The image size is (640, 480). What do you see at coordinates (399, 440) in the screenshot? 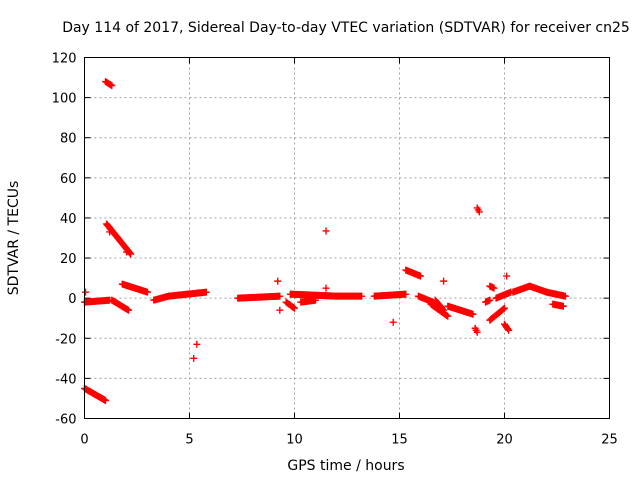
I see `x-tick-label: 15` at bounding box center [399, 440].